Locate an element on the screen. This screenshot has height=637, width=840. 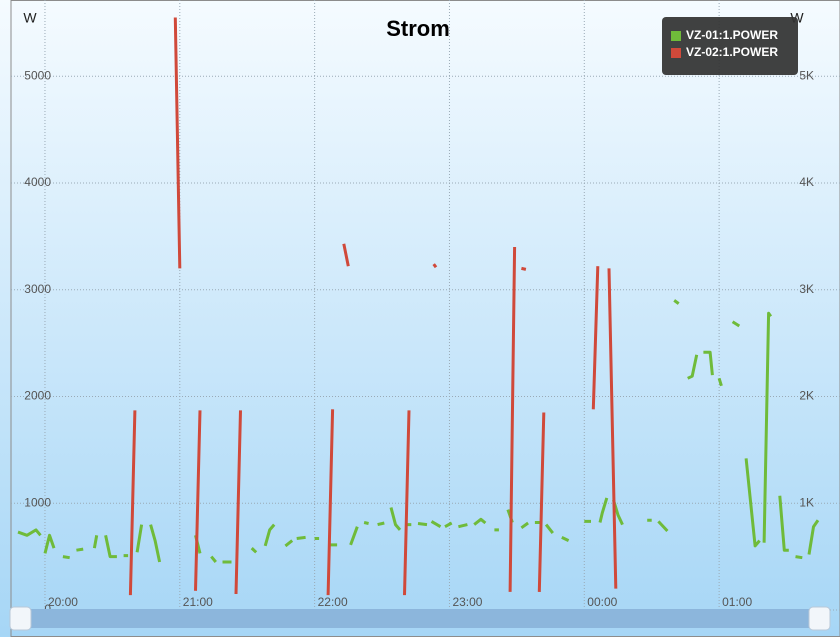
scrollbar is located at coordinates (420, 618).